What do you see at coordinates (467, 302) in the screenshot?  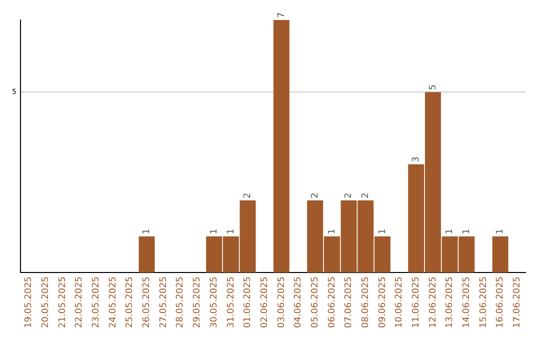 I see `x-tick-label: 14.06.2025` at bounding box center [467, 302].